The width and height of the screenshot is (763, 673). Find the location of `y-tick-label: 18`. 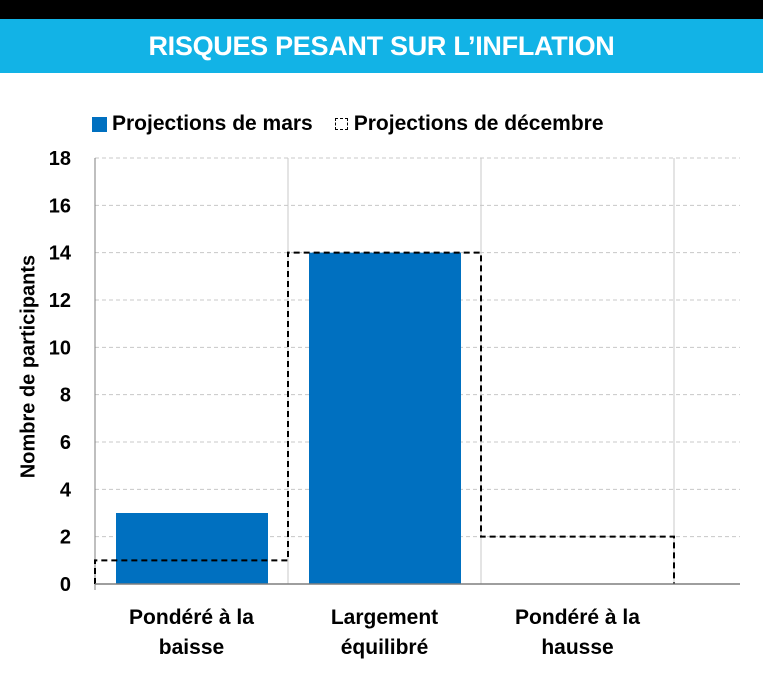

y-tick-label: 18 is located at coordinates (60, 159).